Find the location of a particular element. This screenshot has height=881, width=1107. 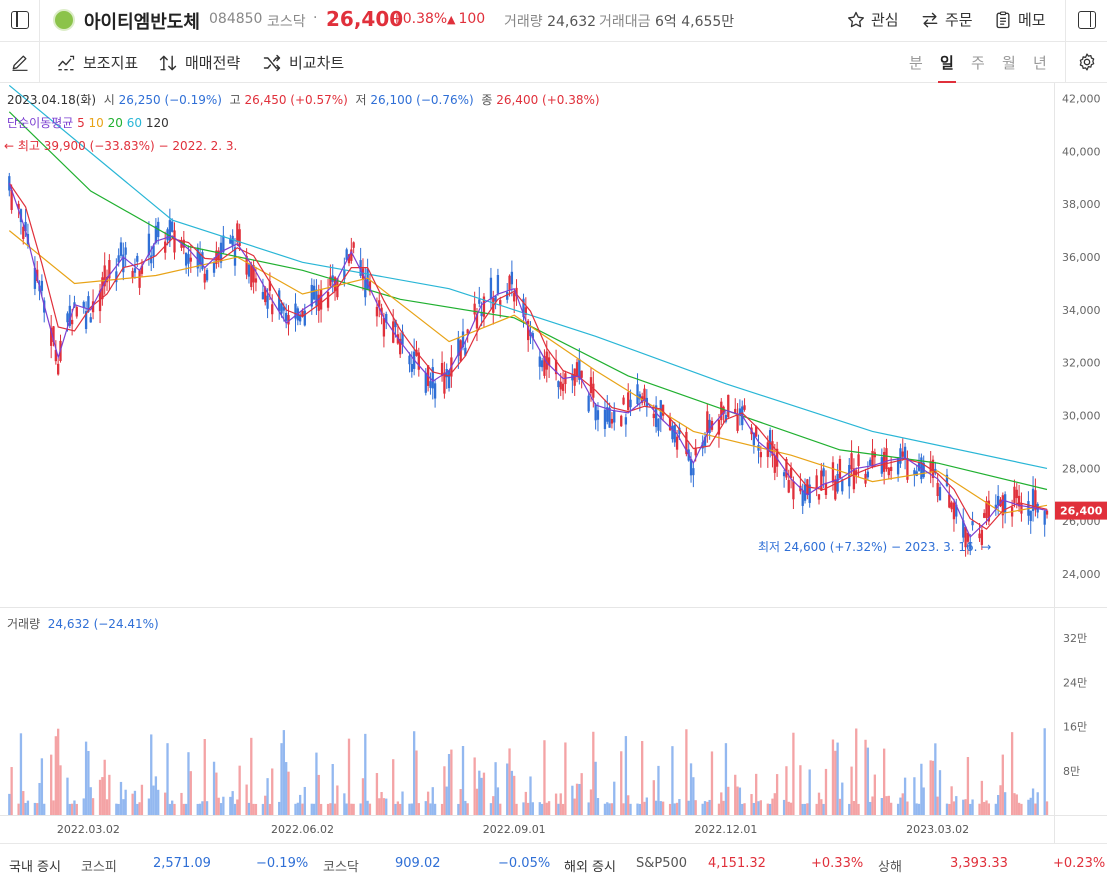

stock-name: 아이티엠반도체 is located at coordinates (142, 22).